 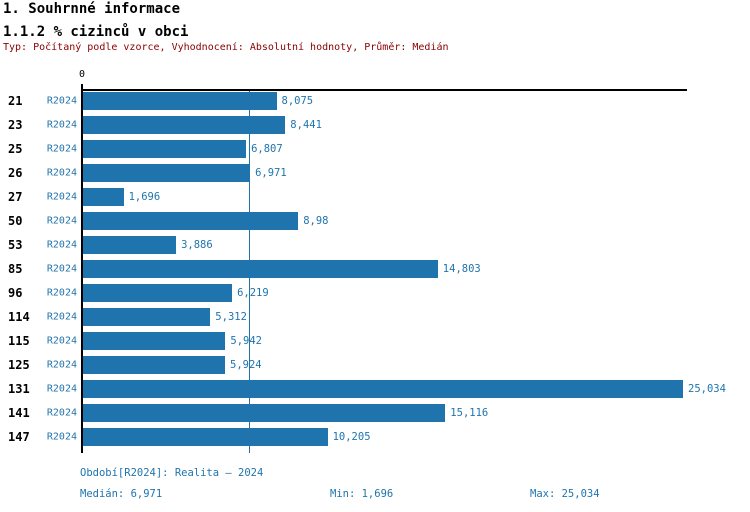 I want to click on row-category-label: 114, so click(x=19, y=317).